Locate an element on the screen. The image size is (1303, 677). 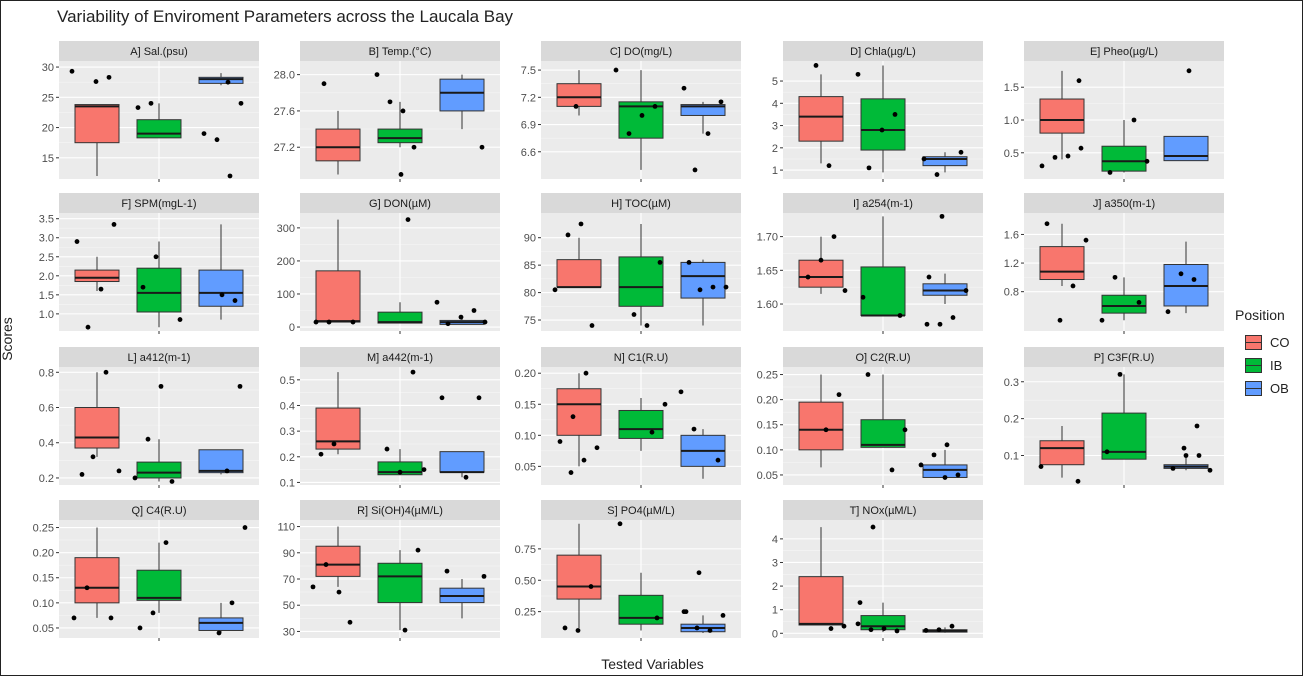
y-tick-label: 0.75 is located at coordinates (525, 550).